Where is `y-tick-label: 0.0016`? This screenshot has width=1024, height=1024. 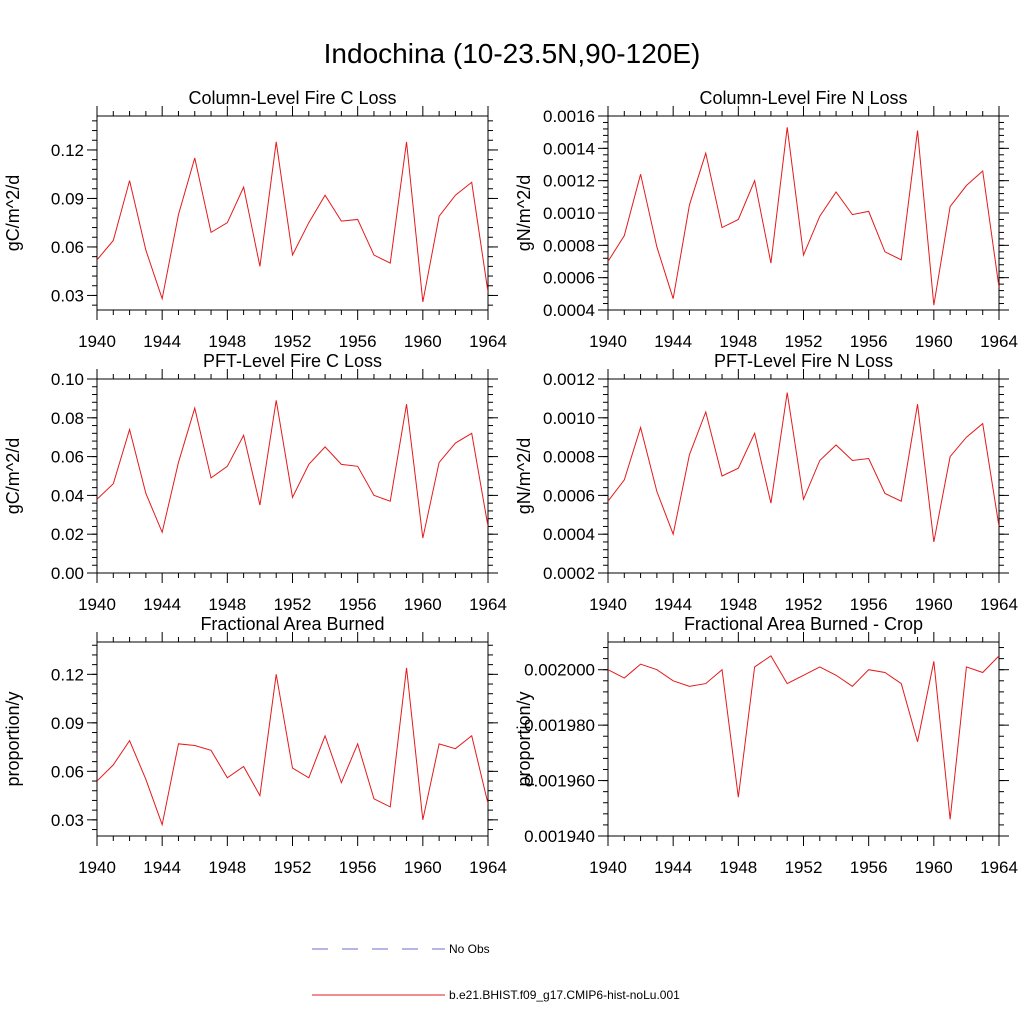 y-tick-label: 0.0016 is located at coordinates (569, 116).